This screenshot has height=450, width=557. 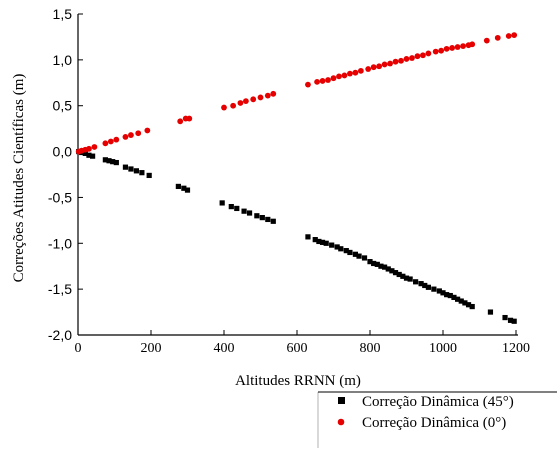 What do you see at coordinates (60, 243) in the screenshot?
I see `y-tick-label: -1,0` at bounding box center [60, 243].